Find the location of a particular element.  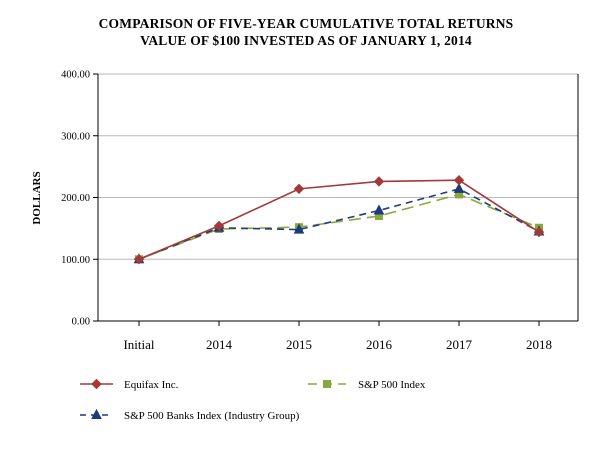

x-tick-label: 2016 is located at coordinates (379, 344).